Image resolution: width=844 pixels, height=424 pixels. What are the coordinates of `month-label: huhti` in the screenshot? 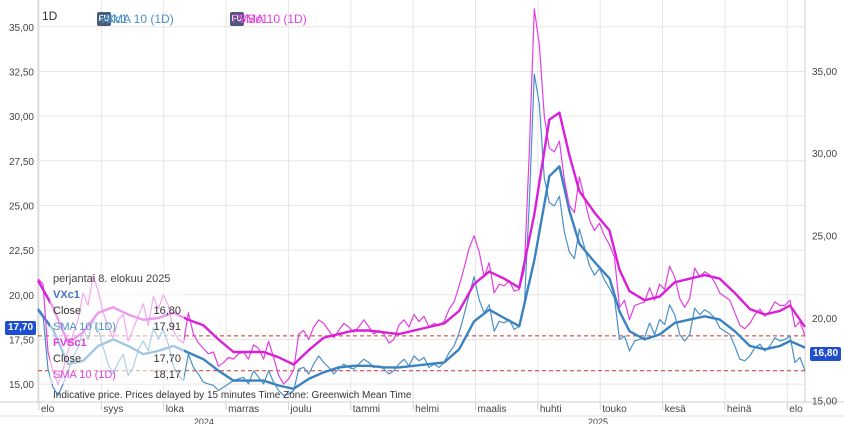 It's located at (551, 409).